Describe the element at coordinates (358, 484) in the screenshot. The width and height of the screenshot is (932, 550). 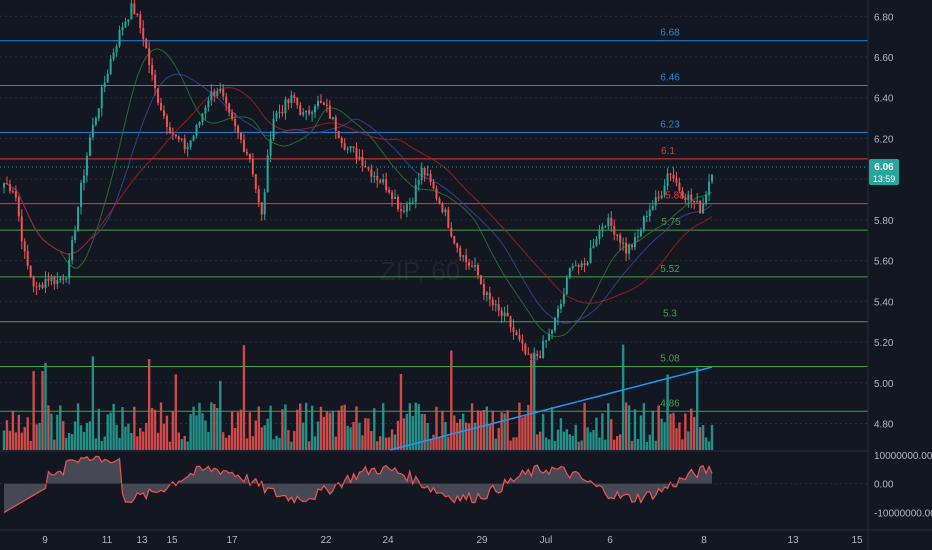
I see `oscillator-line` at that location.